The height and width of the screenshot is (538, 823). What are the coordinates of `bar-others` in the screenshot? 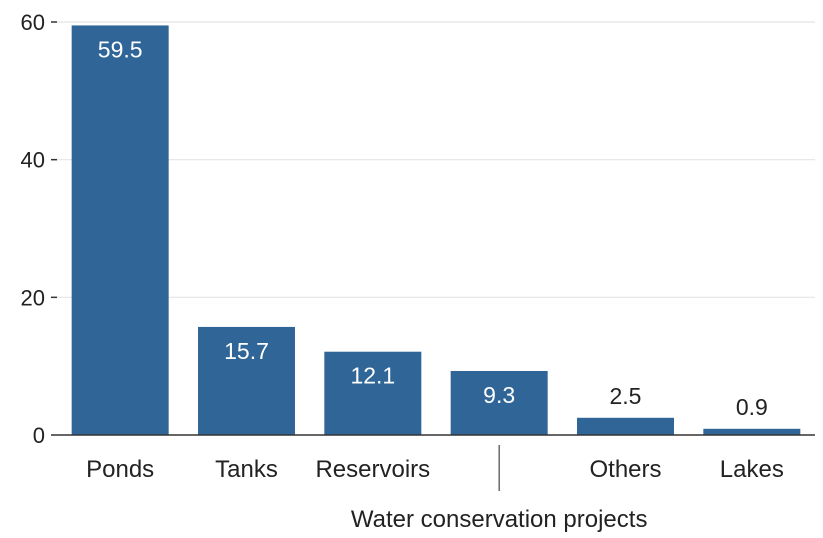 It's located at (625, 426).